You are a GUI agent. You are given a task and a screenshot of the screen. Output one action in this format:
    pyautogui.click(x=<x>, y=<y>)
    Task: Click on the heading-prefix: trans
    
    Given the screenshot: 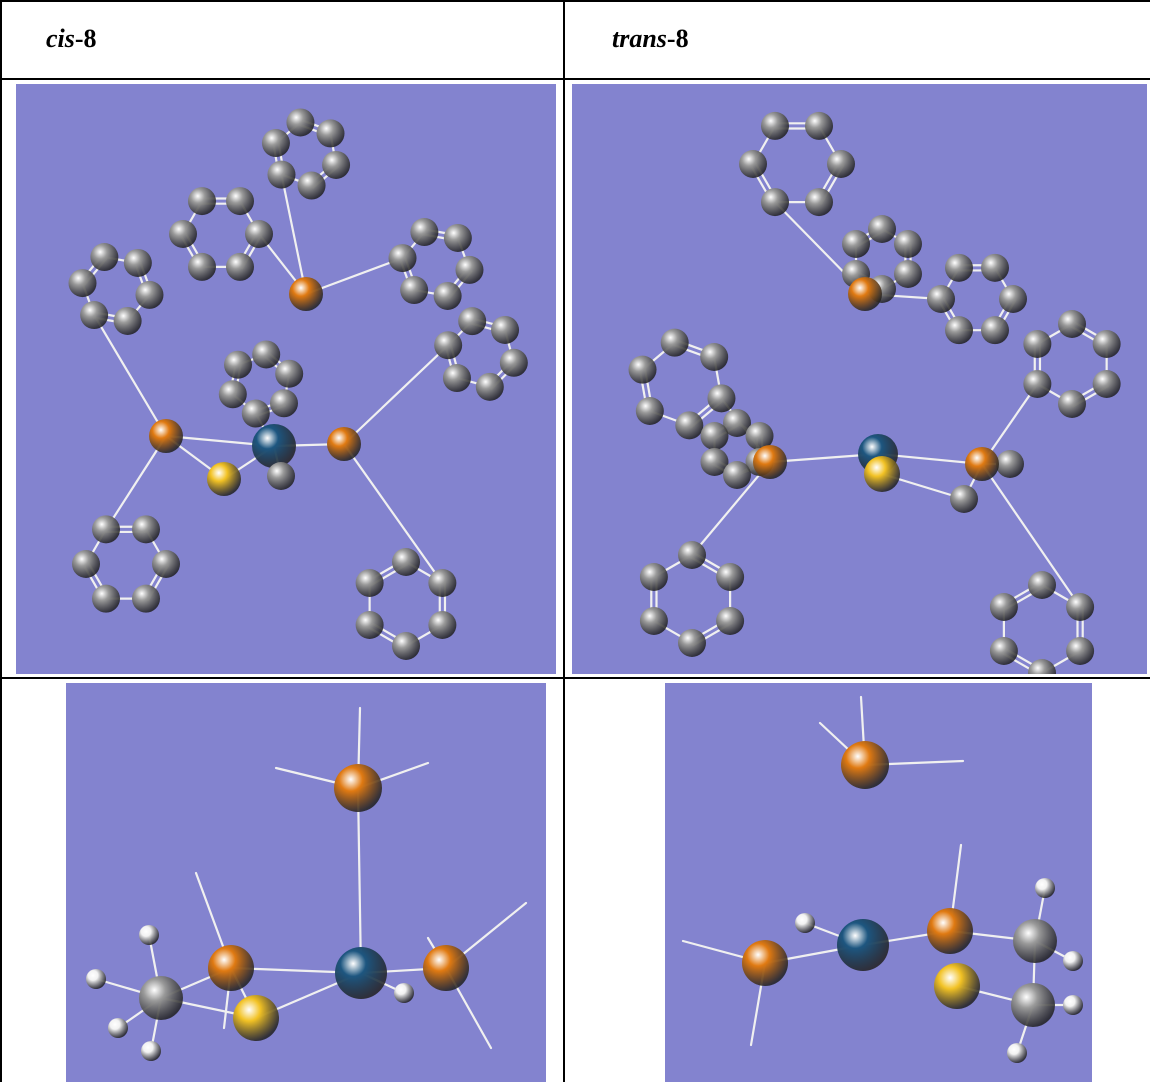 What is the action you would take?
    pyautogui.click(x=639, y=38)
    